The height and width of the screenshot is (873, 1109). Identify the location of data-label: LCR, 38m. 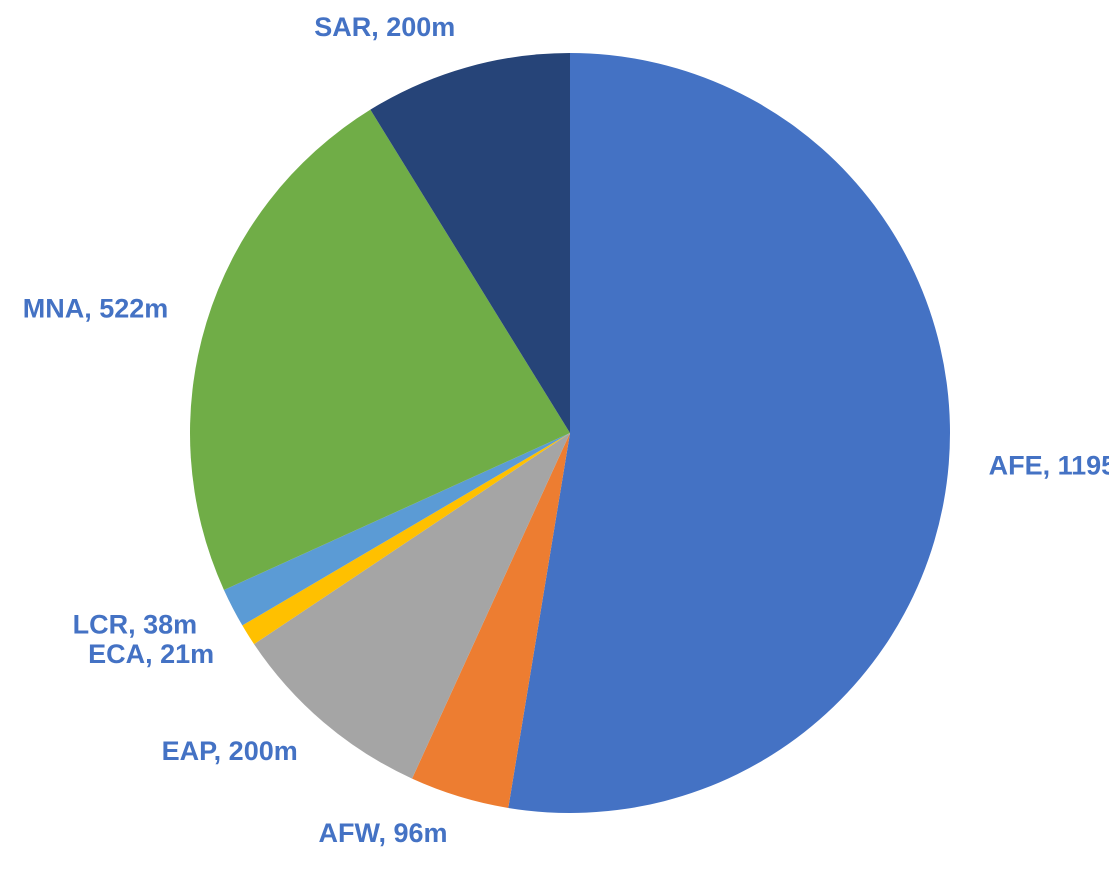
(135, 624).